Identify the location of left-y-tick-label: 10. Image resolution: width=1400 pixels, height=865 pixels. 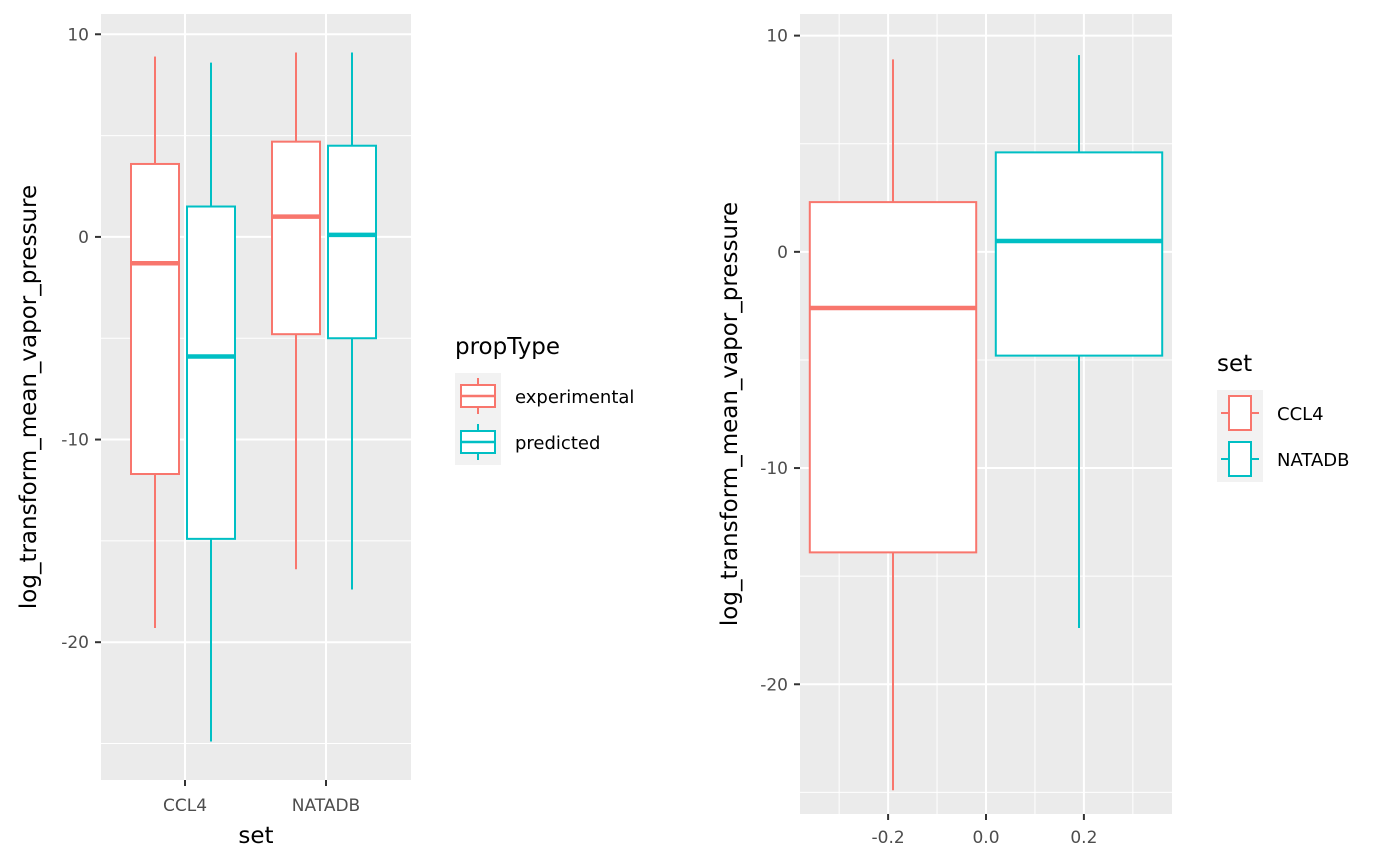
(78, 35).